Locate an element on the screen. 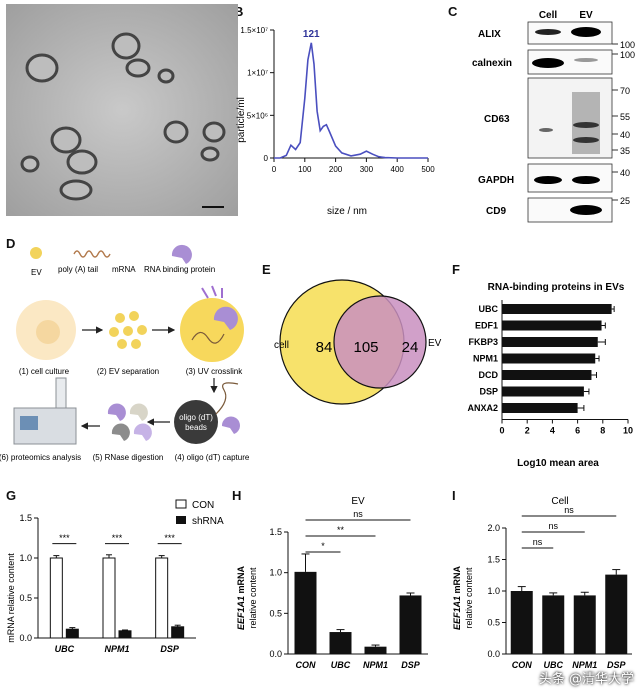 Image resolution: width=640 pixels, height=691 pixels. y-tick-label: 1×10⁷ is located at coordinates (257, 73).